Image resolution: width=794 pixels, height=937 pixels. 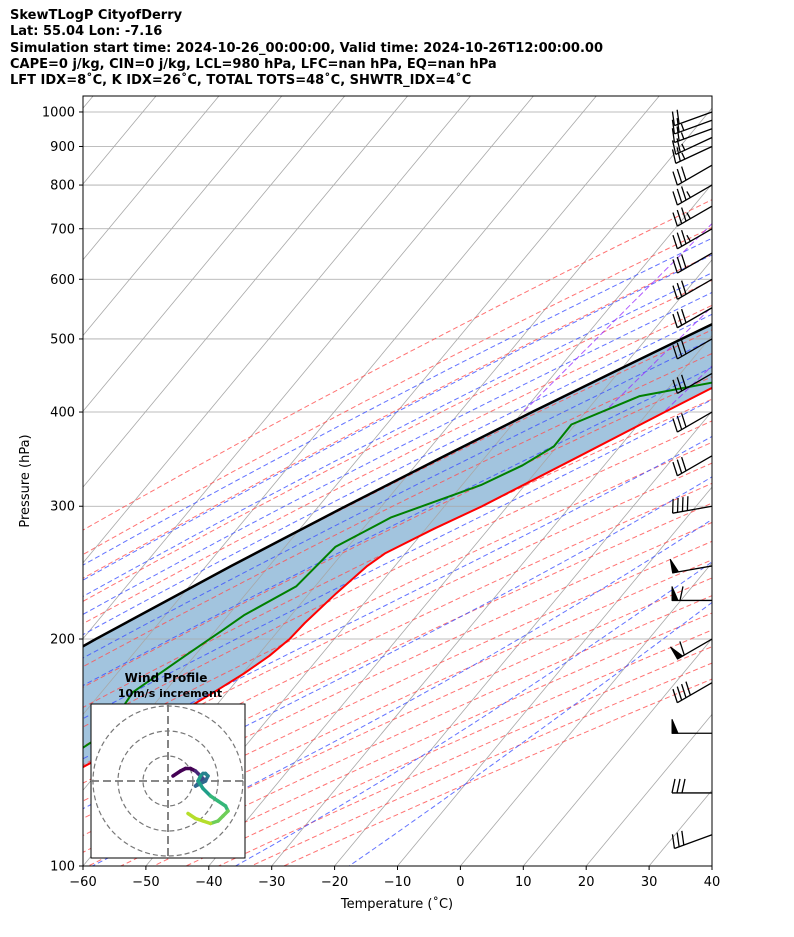 What do you see at coordinates (62, 507) in the screenshot?
I see `y-tick-label: 300` at bounding box center [62, 507].